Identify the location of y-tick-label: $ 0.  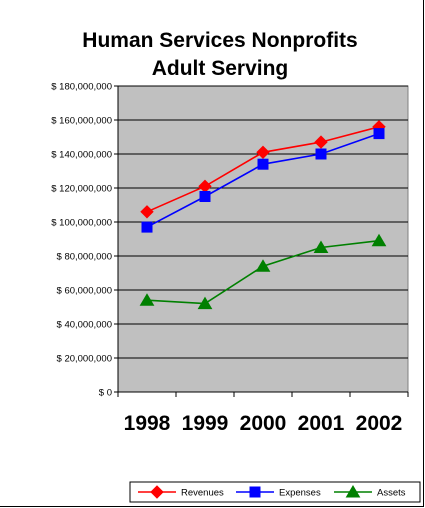
(105, 393).